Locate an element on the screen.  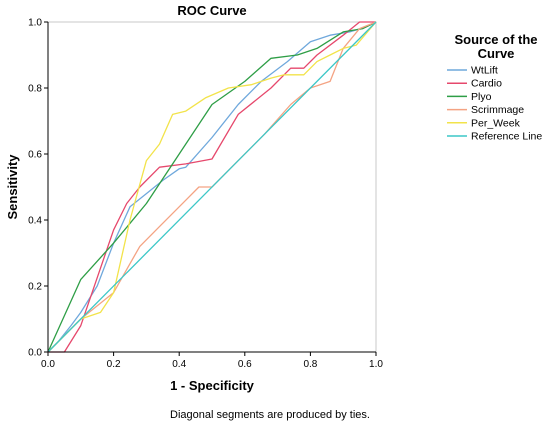
x-tick-label: 0.2 is located at coordinates (114, 364).